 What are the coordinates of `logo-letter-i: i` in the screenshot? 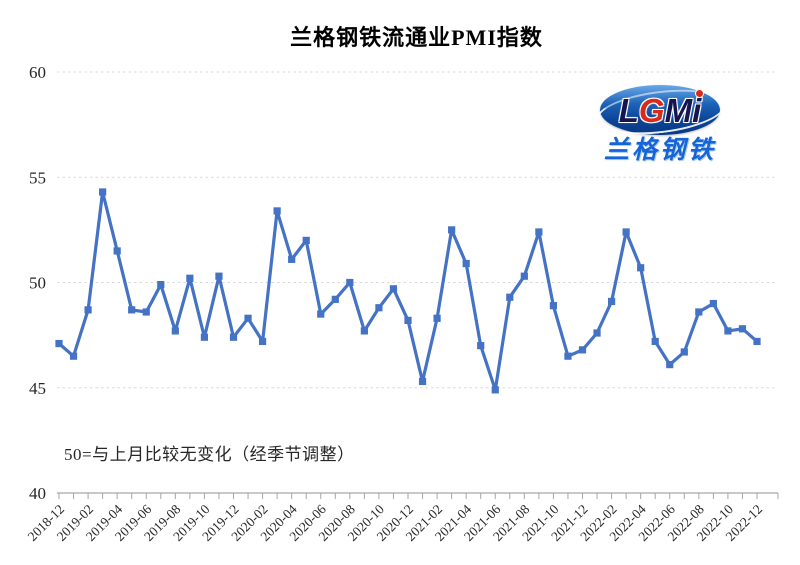 It's located at (697, 110).